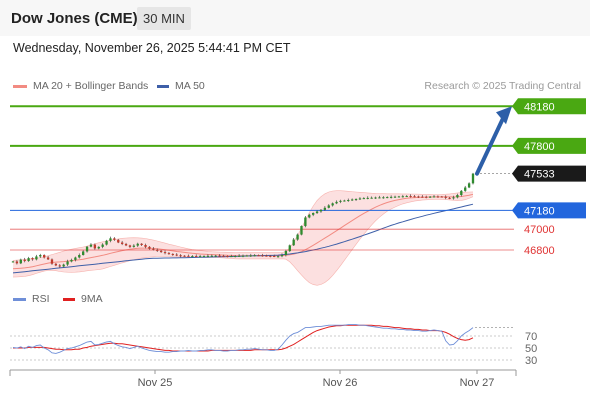 This screenshot has height=400, width=590. Describe the element at coordinates (19, 299) in the screenshot. I see `rsi-swatch` at that location.